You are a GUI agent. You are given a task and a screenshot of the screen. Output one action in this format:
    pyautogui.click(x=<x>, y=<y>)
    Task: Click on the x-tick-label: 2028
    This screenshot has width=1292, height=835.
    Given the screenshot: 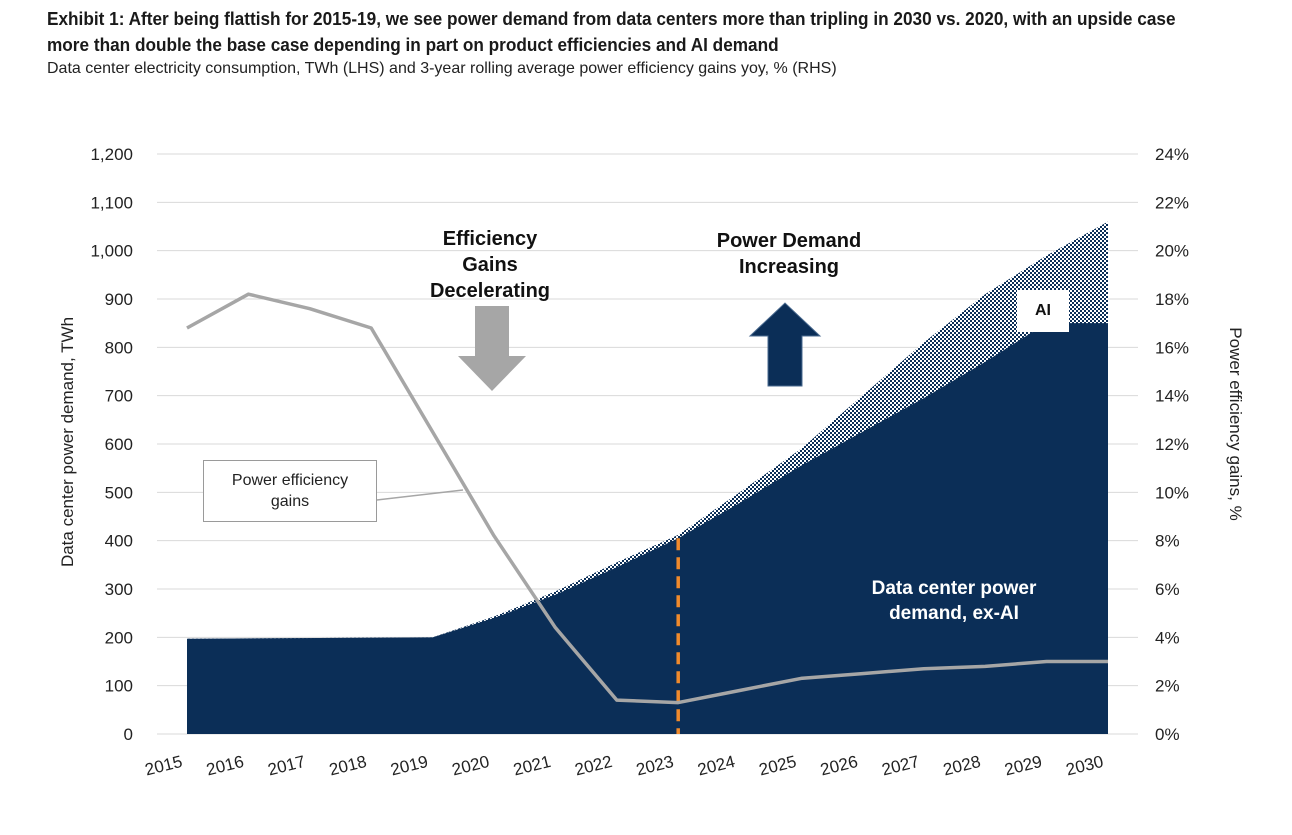 What is the action you would take?
    pyautogui.click(x=961, y=766)
    